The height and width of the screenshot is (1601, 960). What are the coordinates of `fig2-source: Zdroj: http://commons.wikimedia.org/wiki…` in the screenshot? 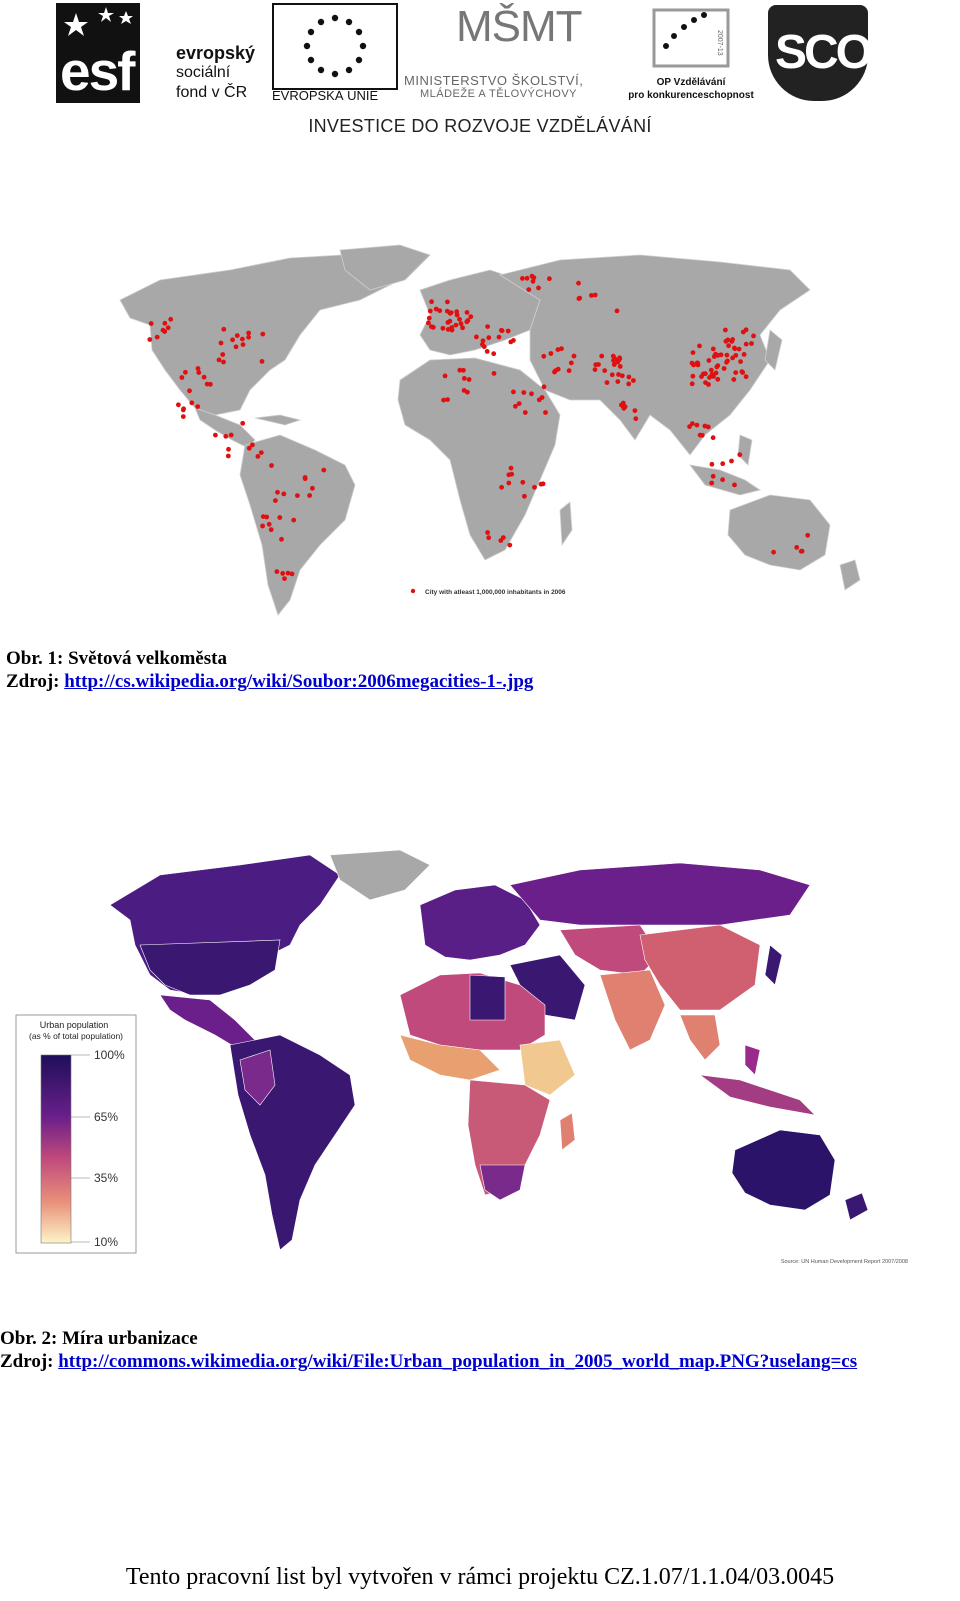 It's located at (428, 1362).